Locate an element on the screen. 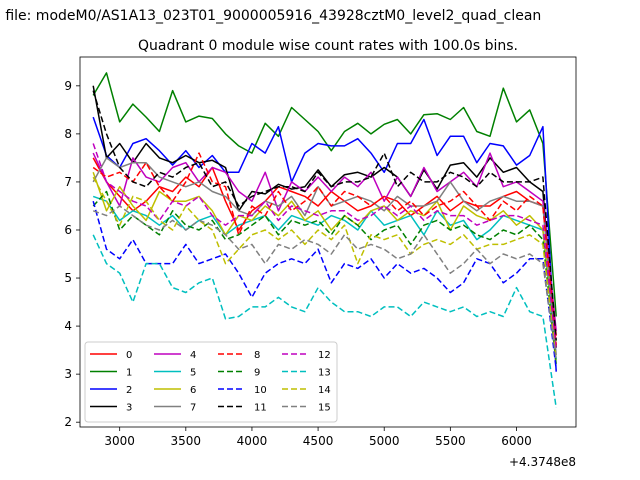 The width and height of the screenshot is (640, 480). legend-label: 7 is located at coordinates (193, 408).